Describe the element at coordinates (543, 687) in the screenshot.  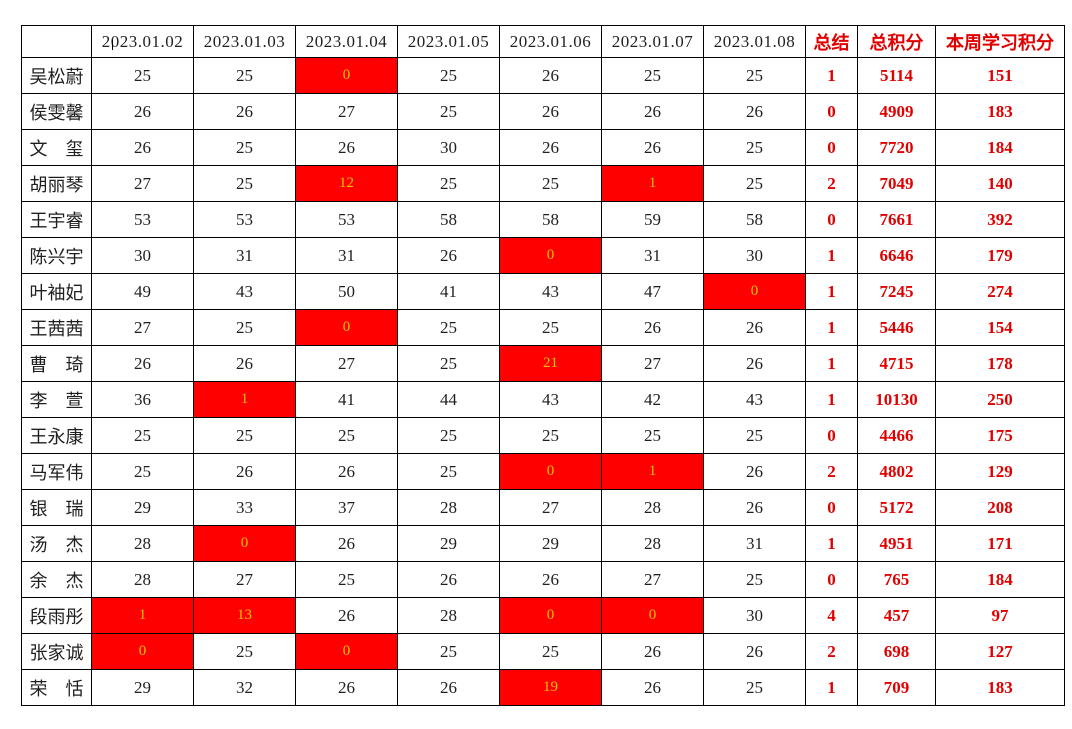
I see `student-row: 荣 恬 29 32 26 26 19 26 25 1 709 183` at that location.